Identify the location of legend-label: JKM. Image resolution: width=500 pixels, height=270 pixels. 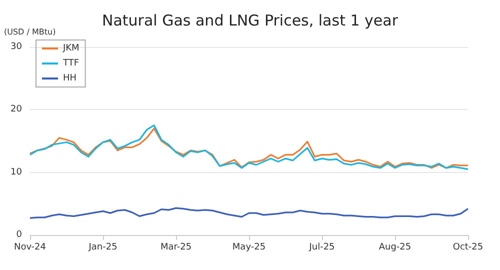
(71, 49).